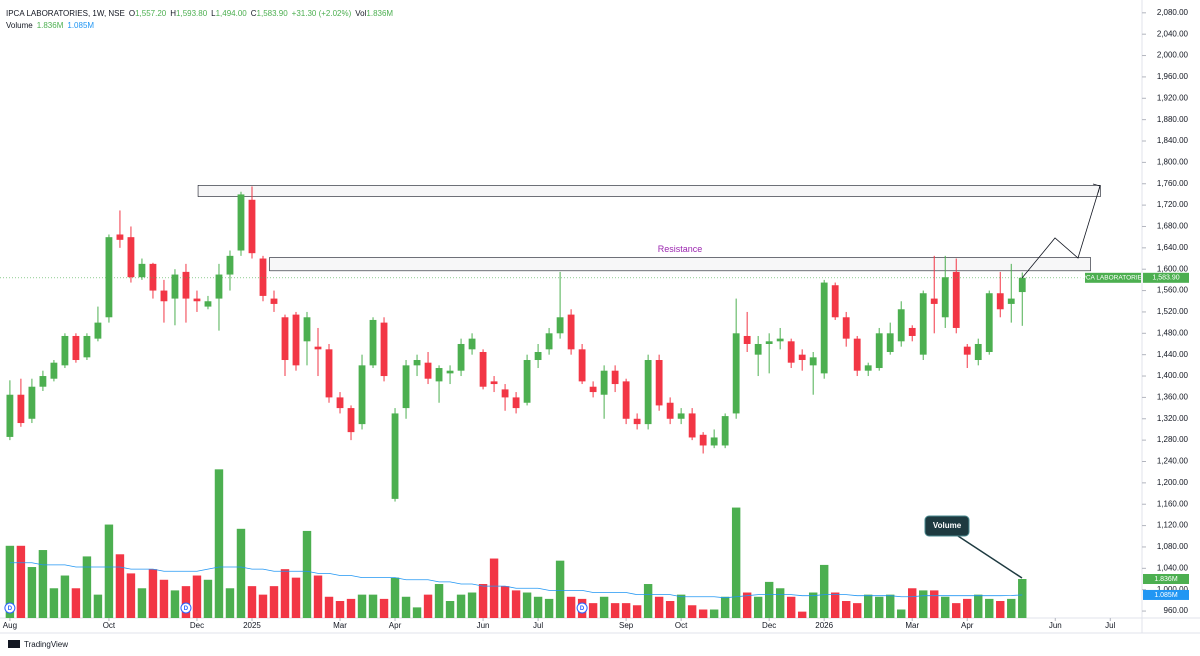  Describe the element at coordinates (1176, 610) in the screenshot. I see `y-tick-label: 960.00` at that location.